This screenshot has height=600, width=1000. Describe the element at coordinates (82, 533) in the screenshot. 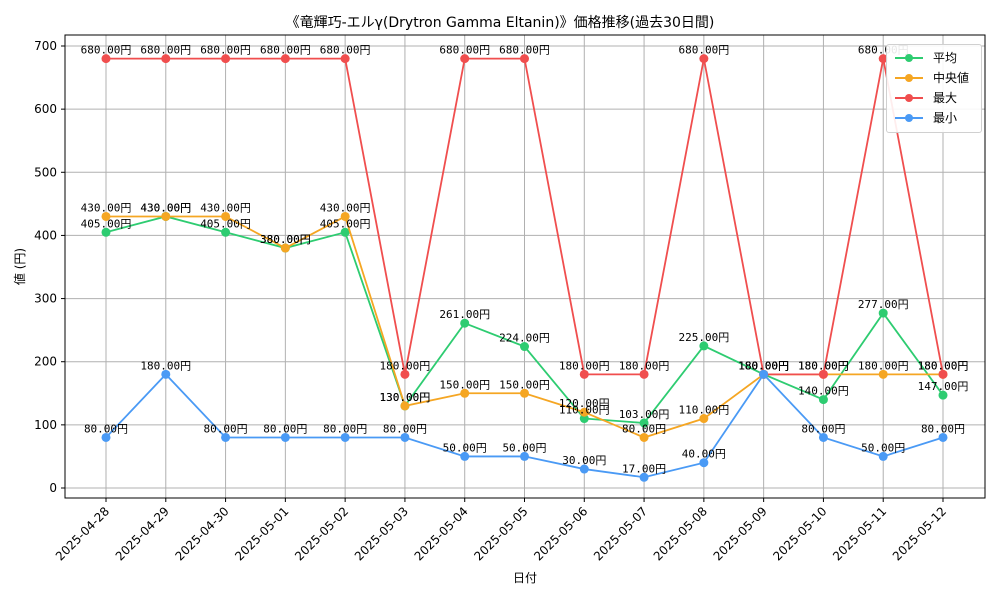

I see `x-tick-label: 2025-04-28` at that location.